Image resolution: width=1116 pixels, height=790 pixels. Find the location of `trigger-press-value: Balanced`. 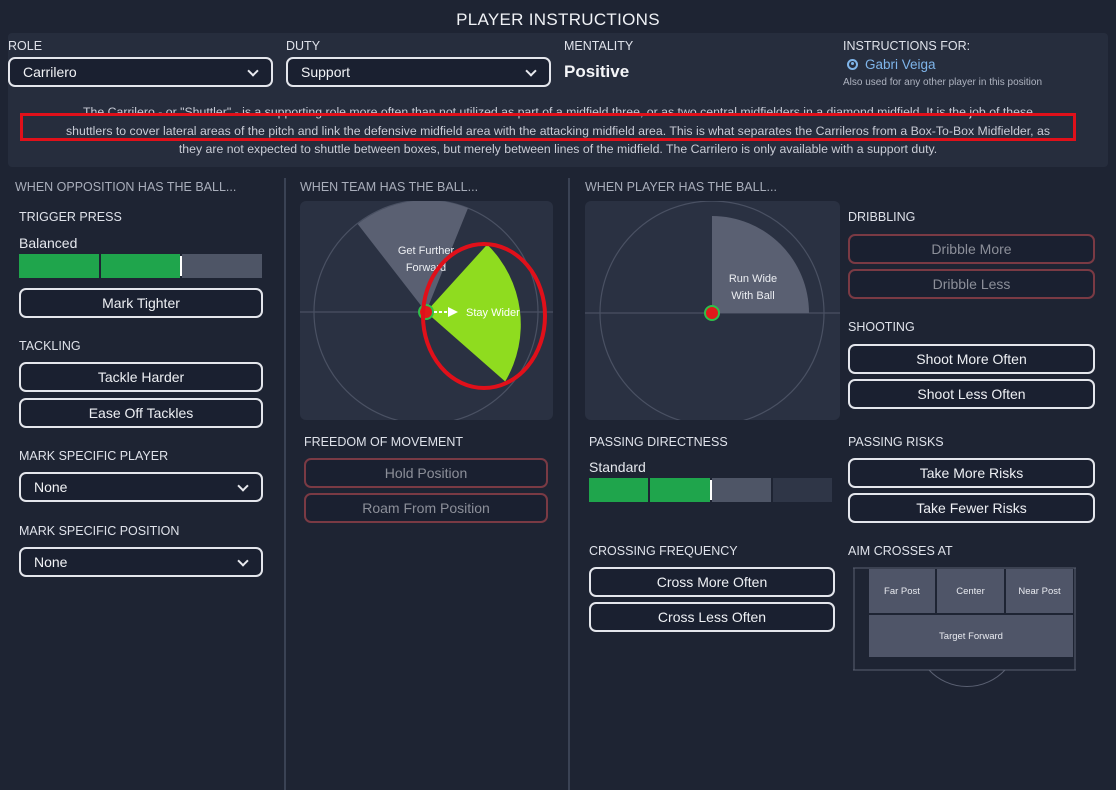

trigger-press-value: Balanced is located at coordinates (48, 243).